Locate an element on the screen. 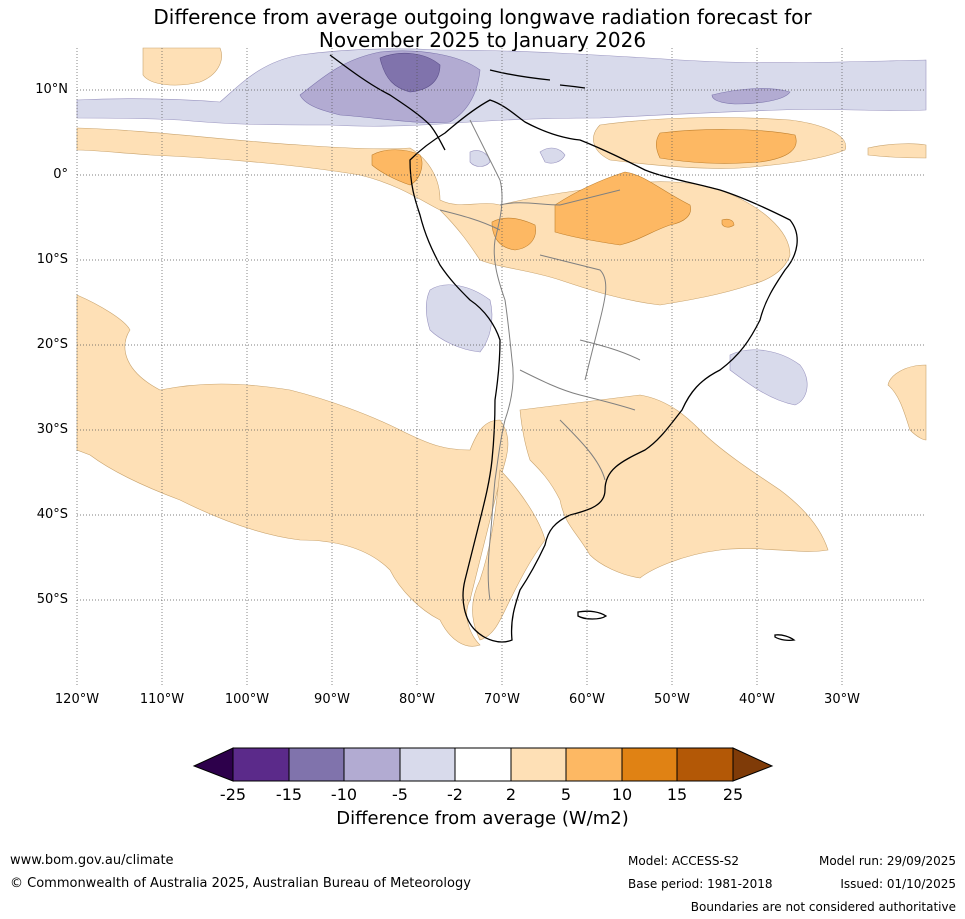  footer-base-period: Base period: 1981-2018 is located at coordinates (700, 884).